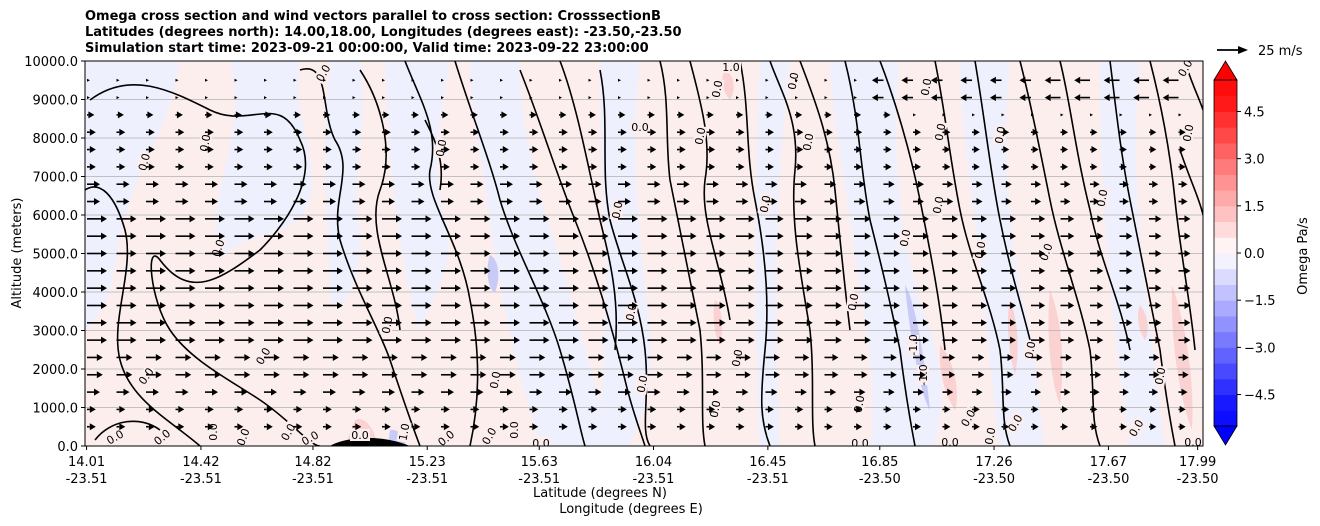 This screenshot has width=1320, height=526. I want to click on x-tick-label-lat: 17.99, so click(1197, 462).